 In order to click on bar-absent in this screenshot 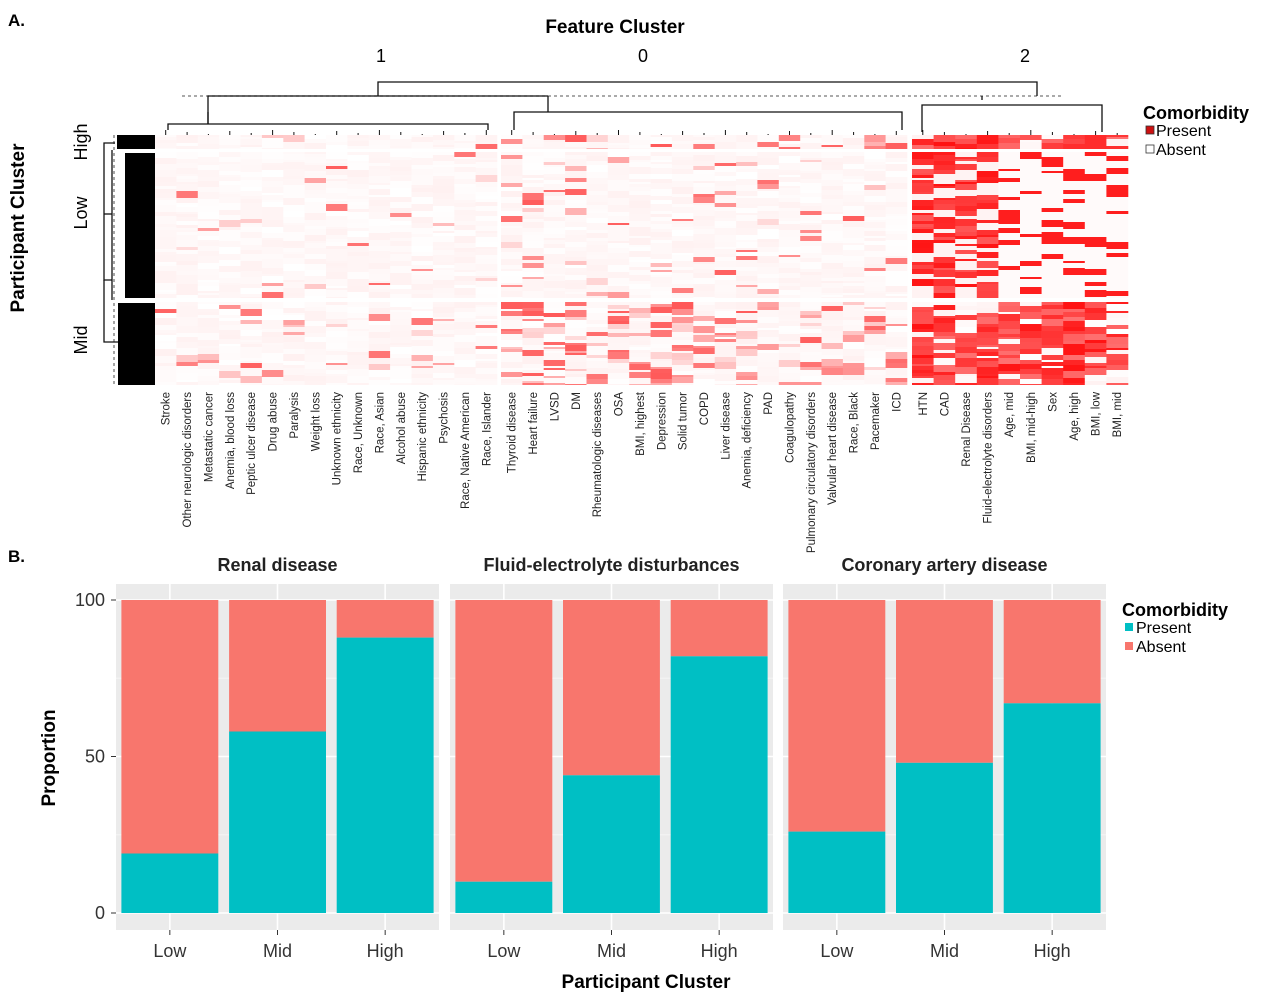, I will do `click(385, 619)`.